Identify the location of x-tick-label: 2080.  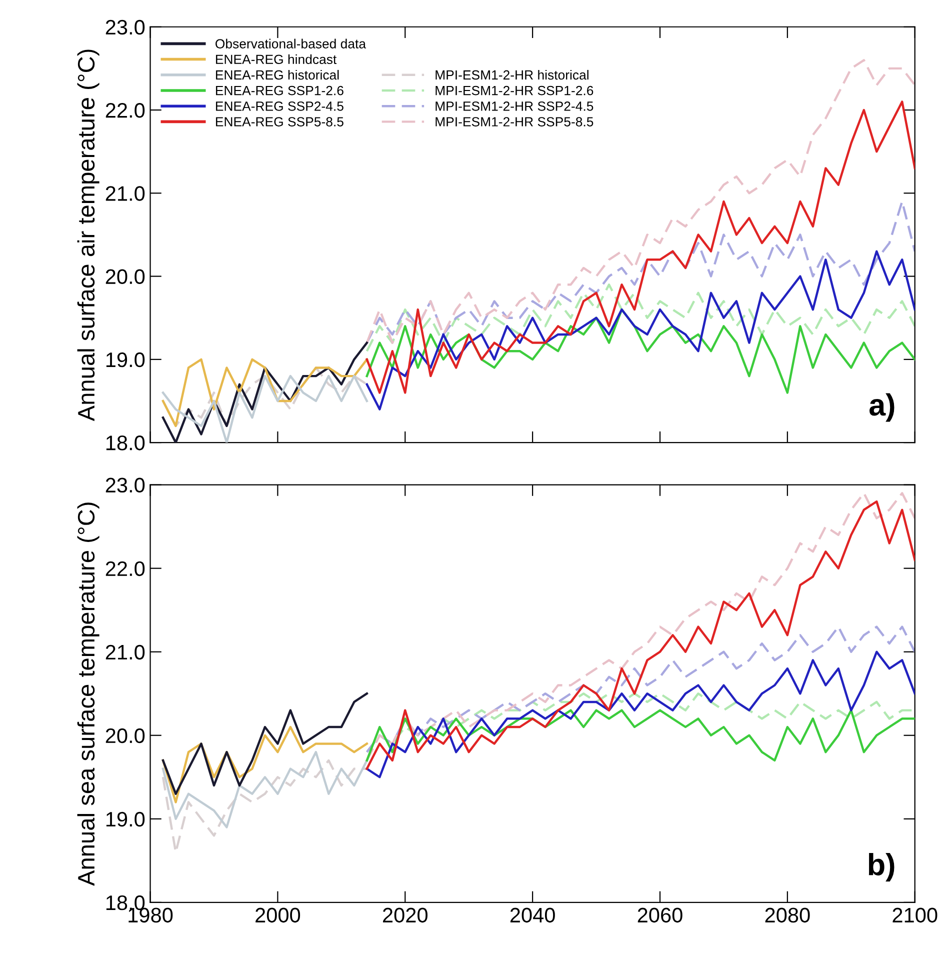
(787, 915).